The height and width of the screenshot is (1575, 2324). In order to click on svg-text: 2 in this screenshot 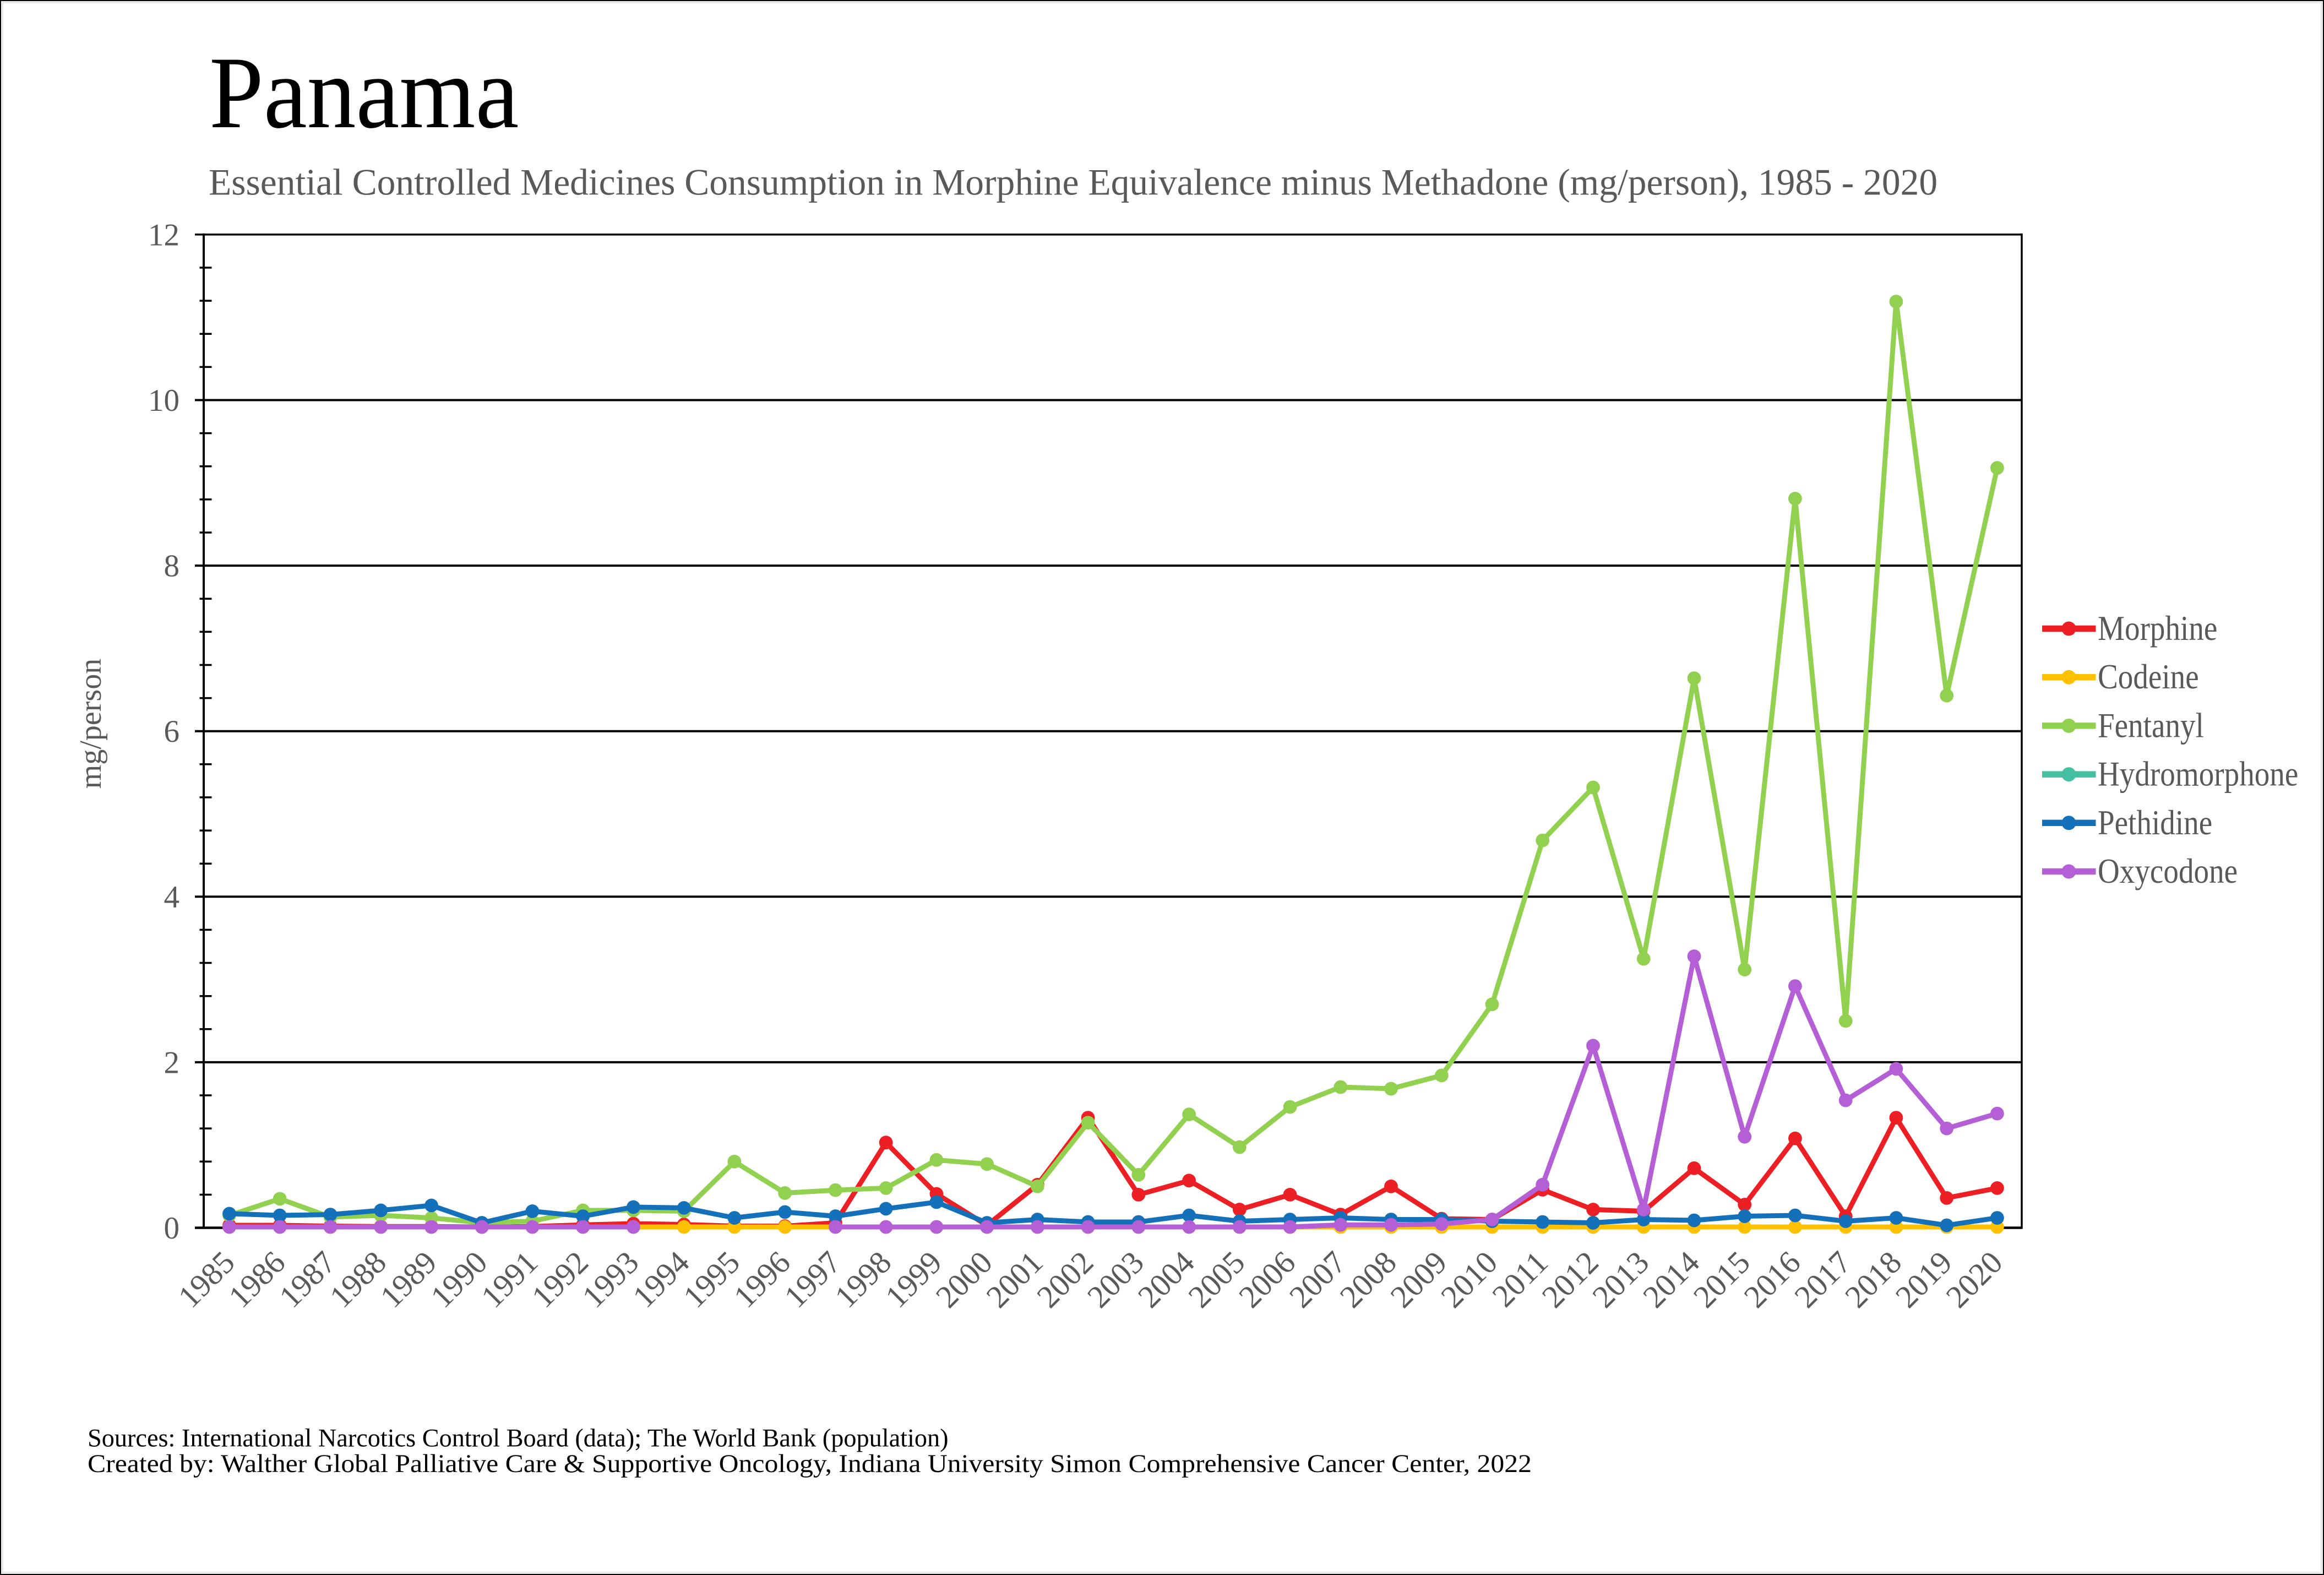, I will do `click(172, 1062)`.